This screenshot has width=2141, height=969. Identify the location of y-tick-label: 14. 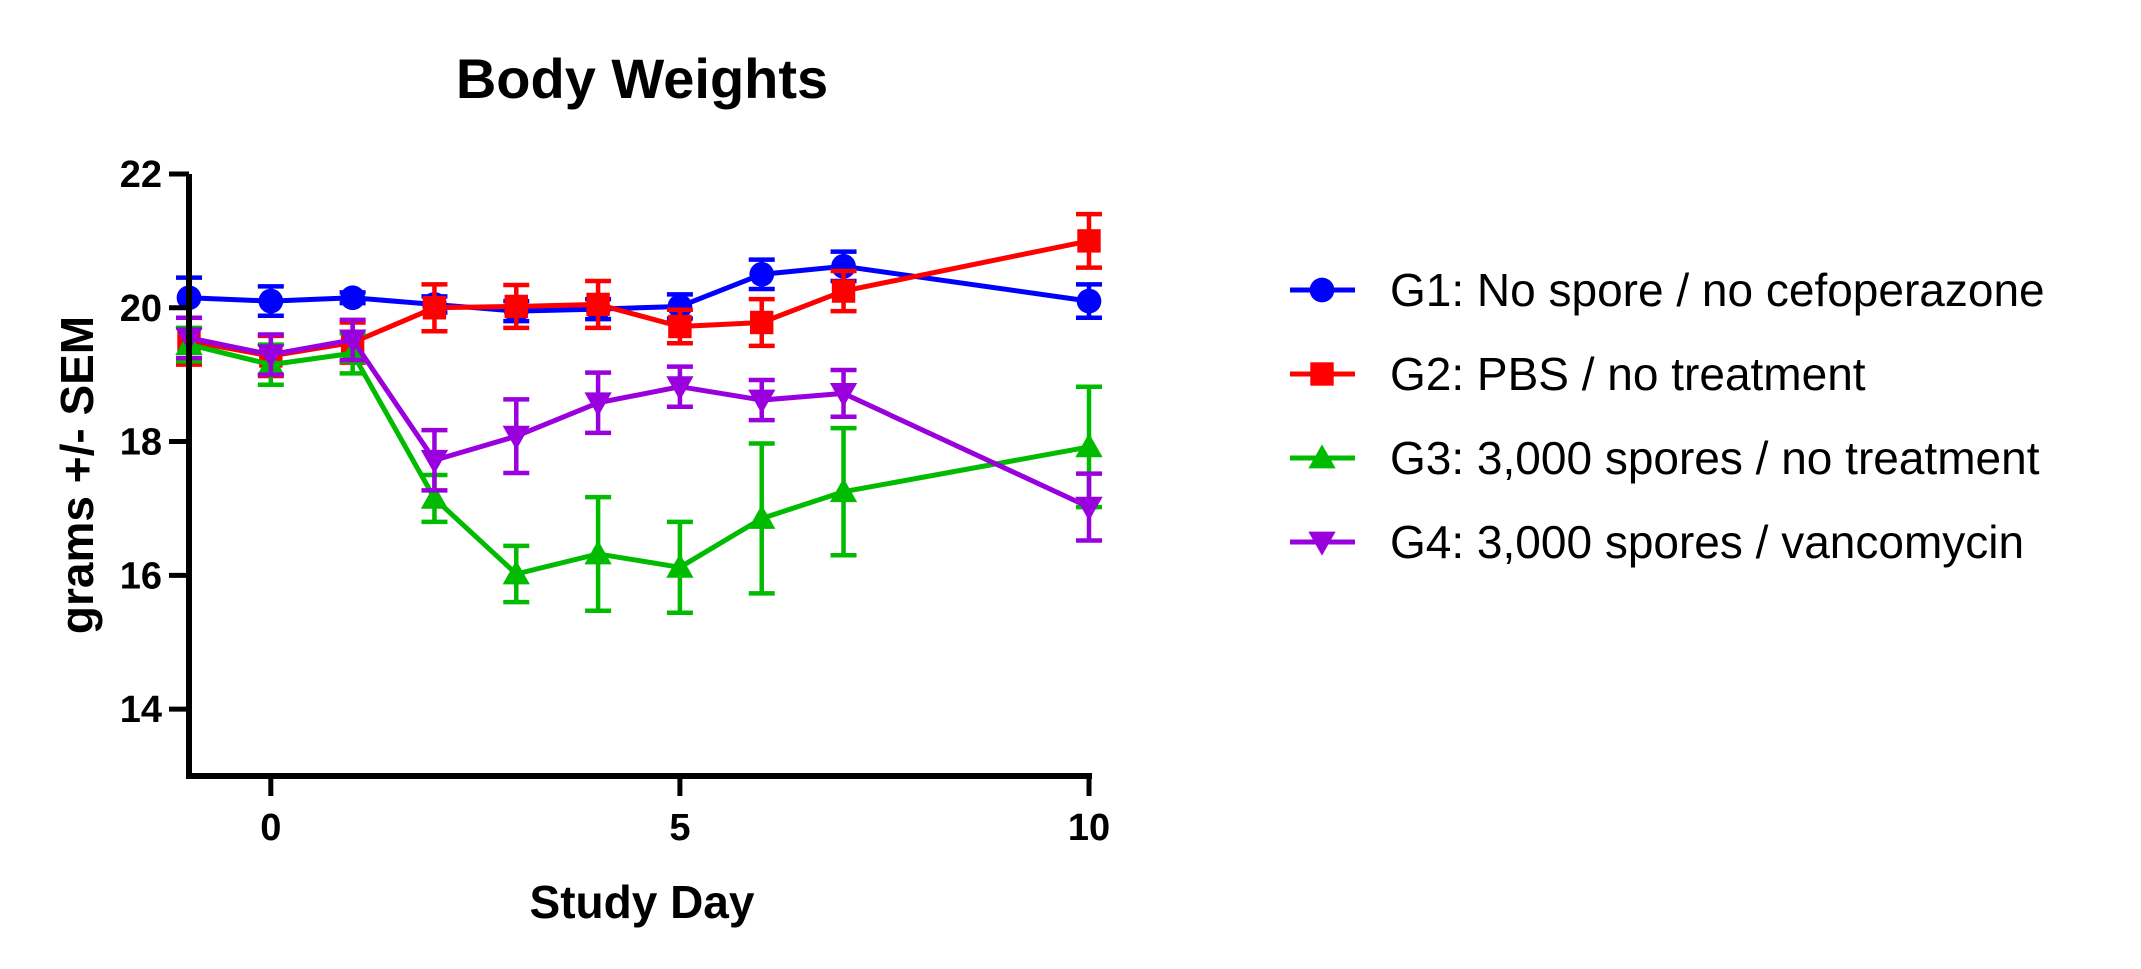
(141, 710).